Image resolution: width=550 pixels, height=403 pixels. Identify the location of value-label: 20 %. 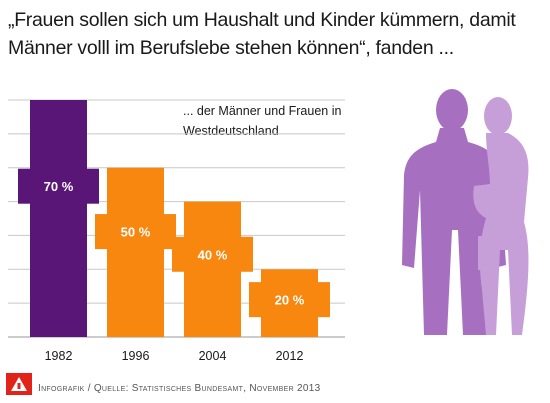
(290, 300).